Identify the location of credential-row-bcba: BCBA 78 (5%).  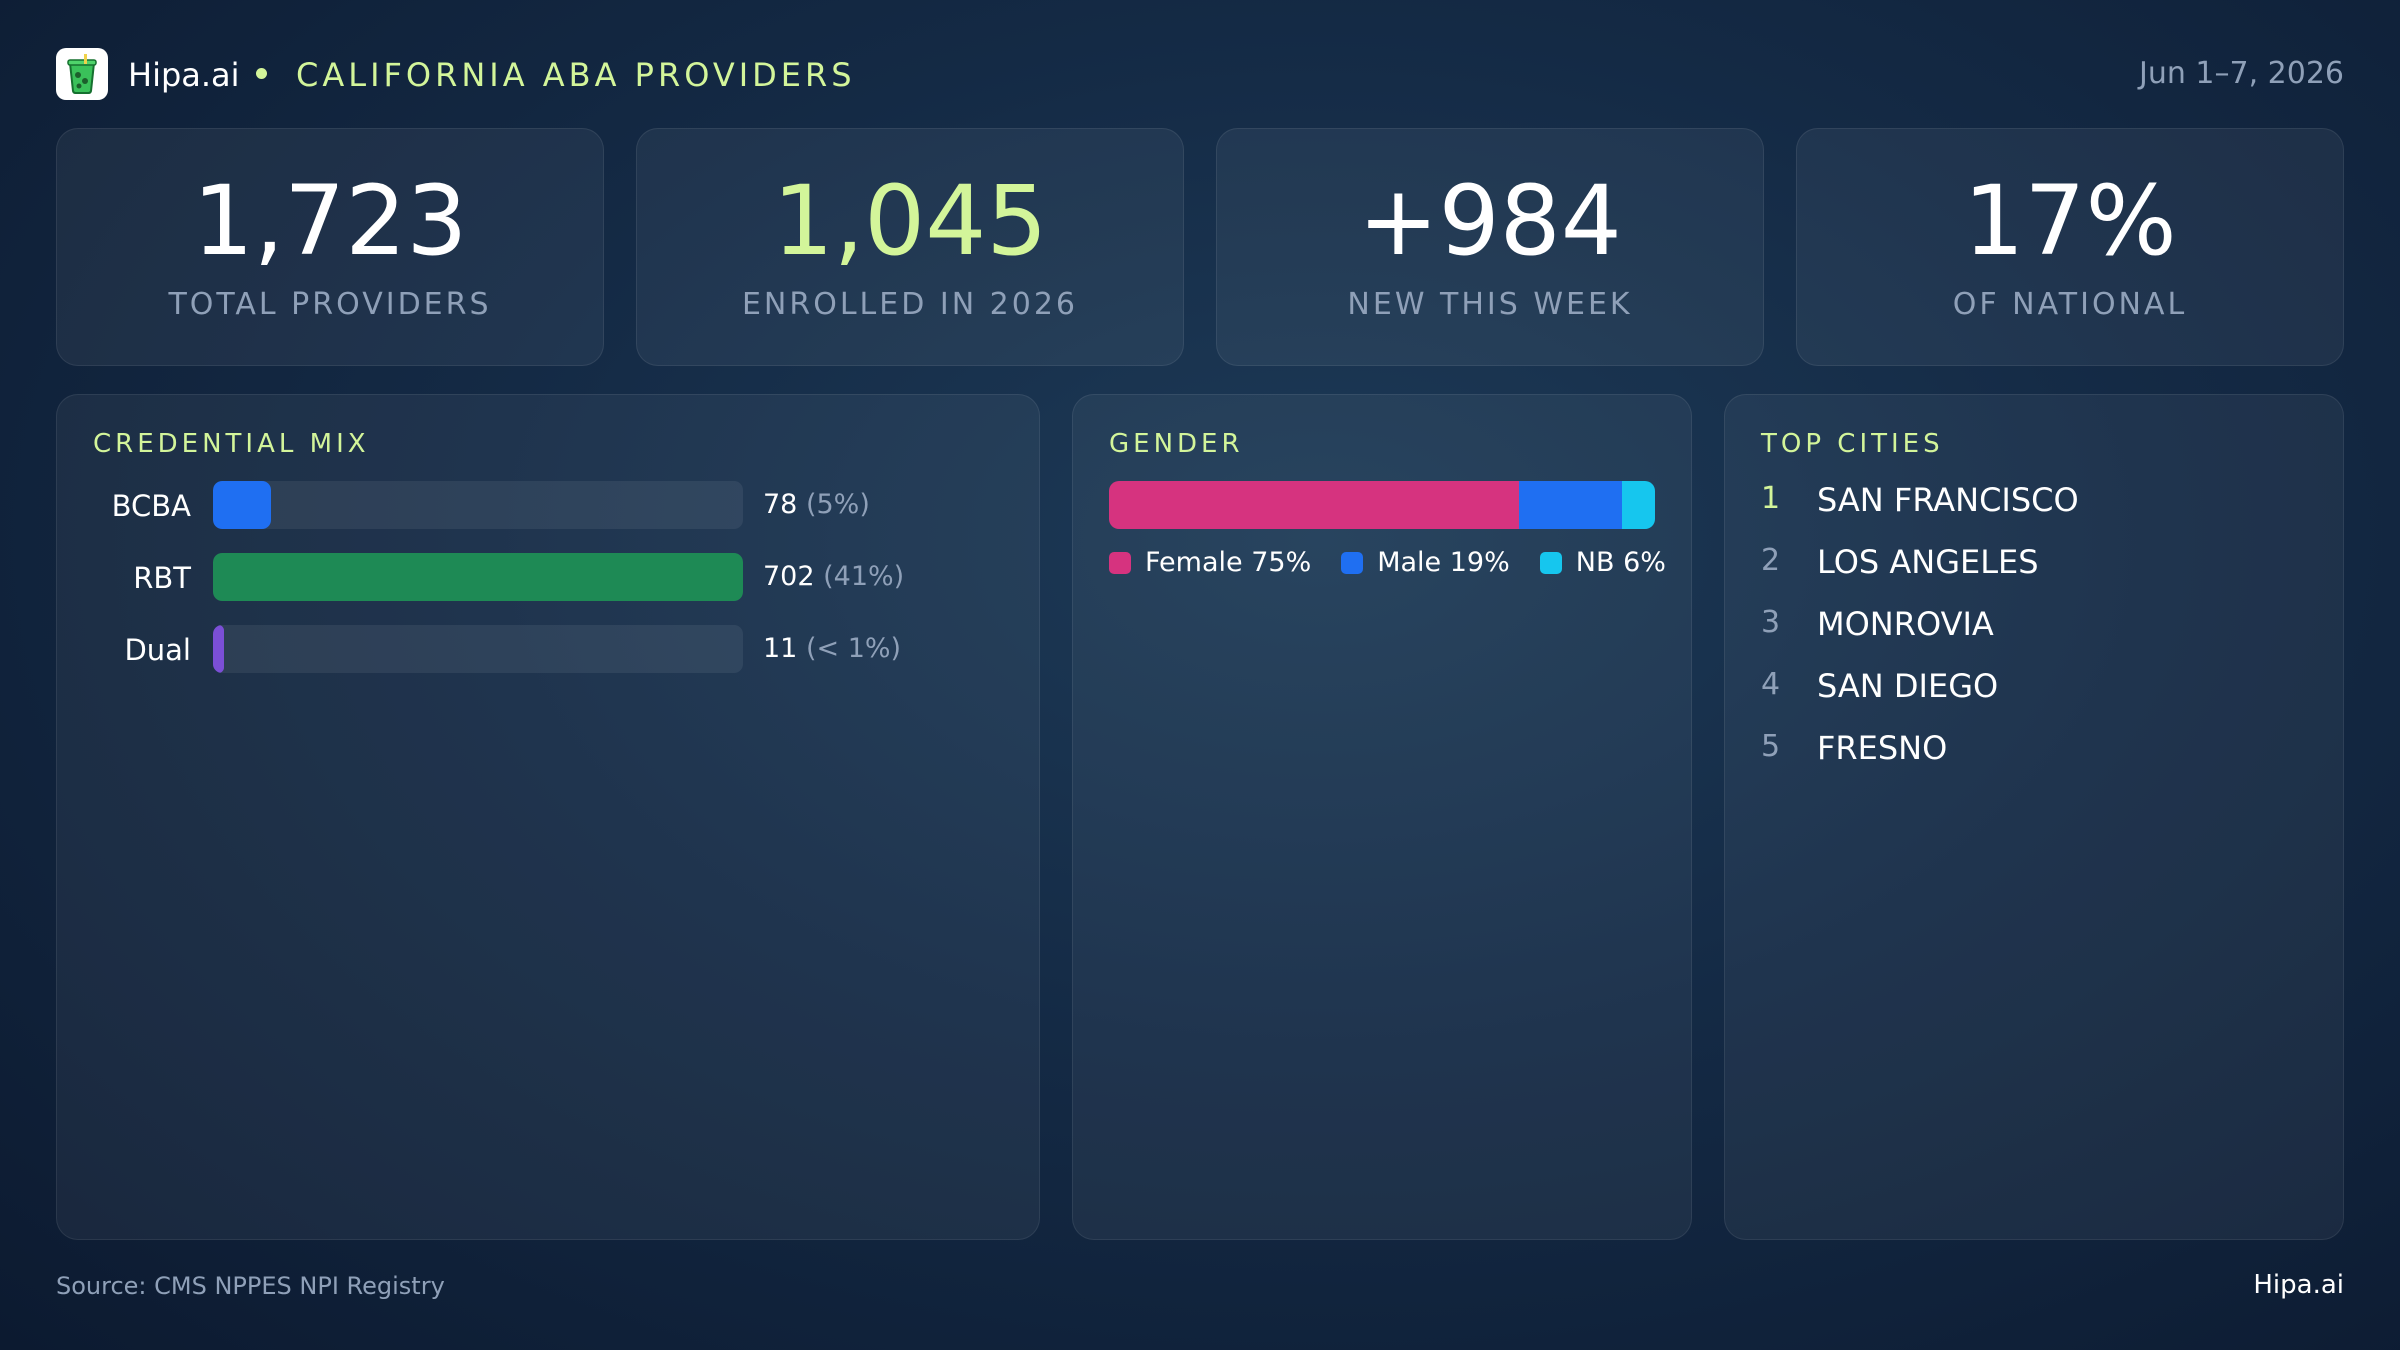
(548, 505).